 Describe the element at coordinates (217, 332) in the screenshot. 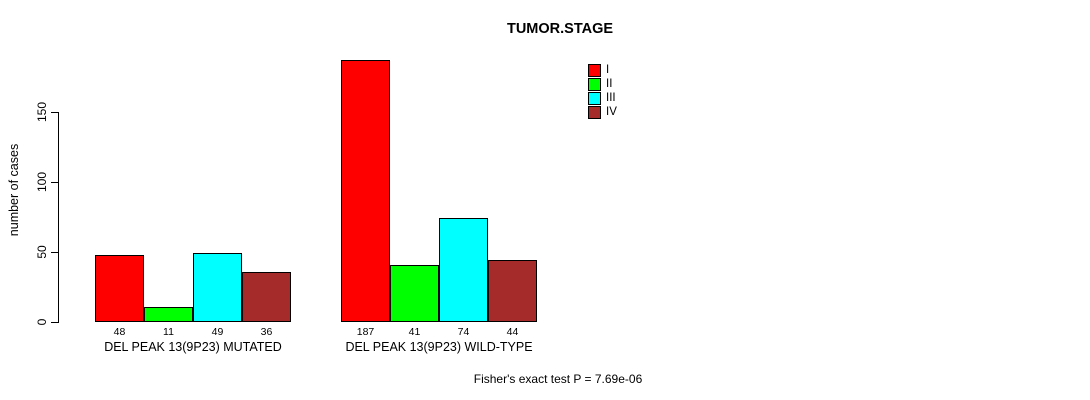

I see `bar-value-label: 49` at that location.